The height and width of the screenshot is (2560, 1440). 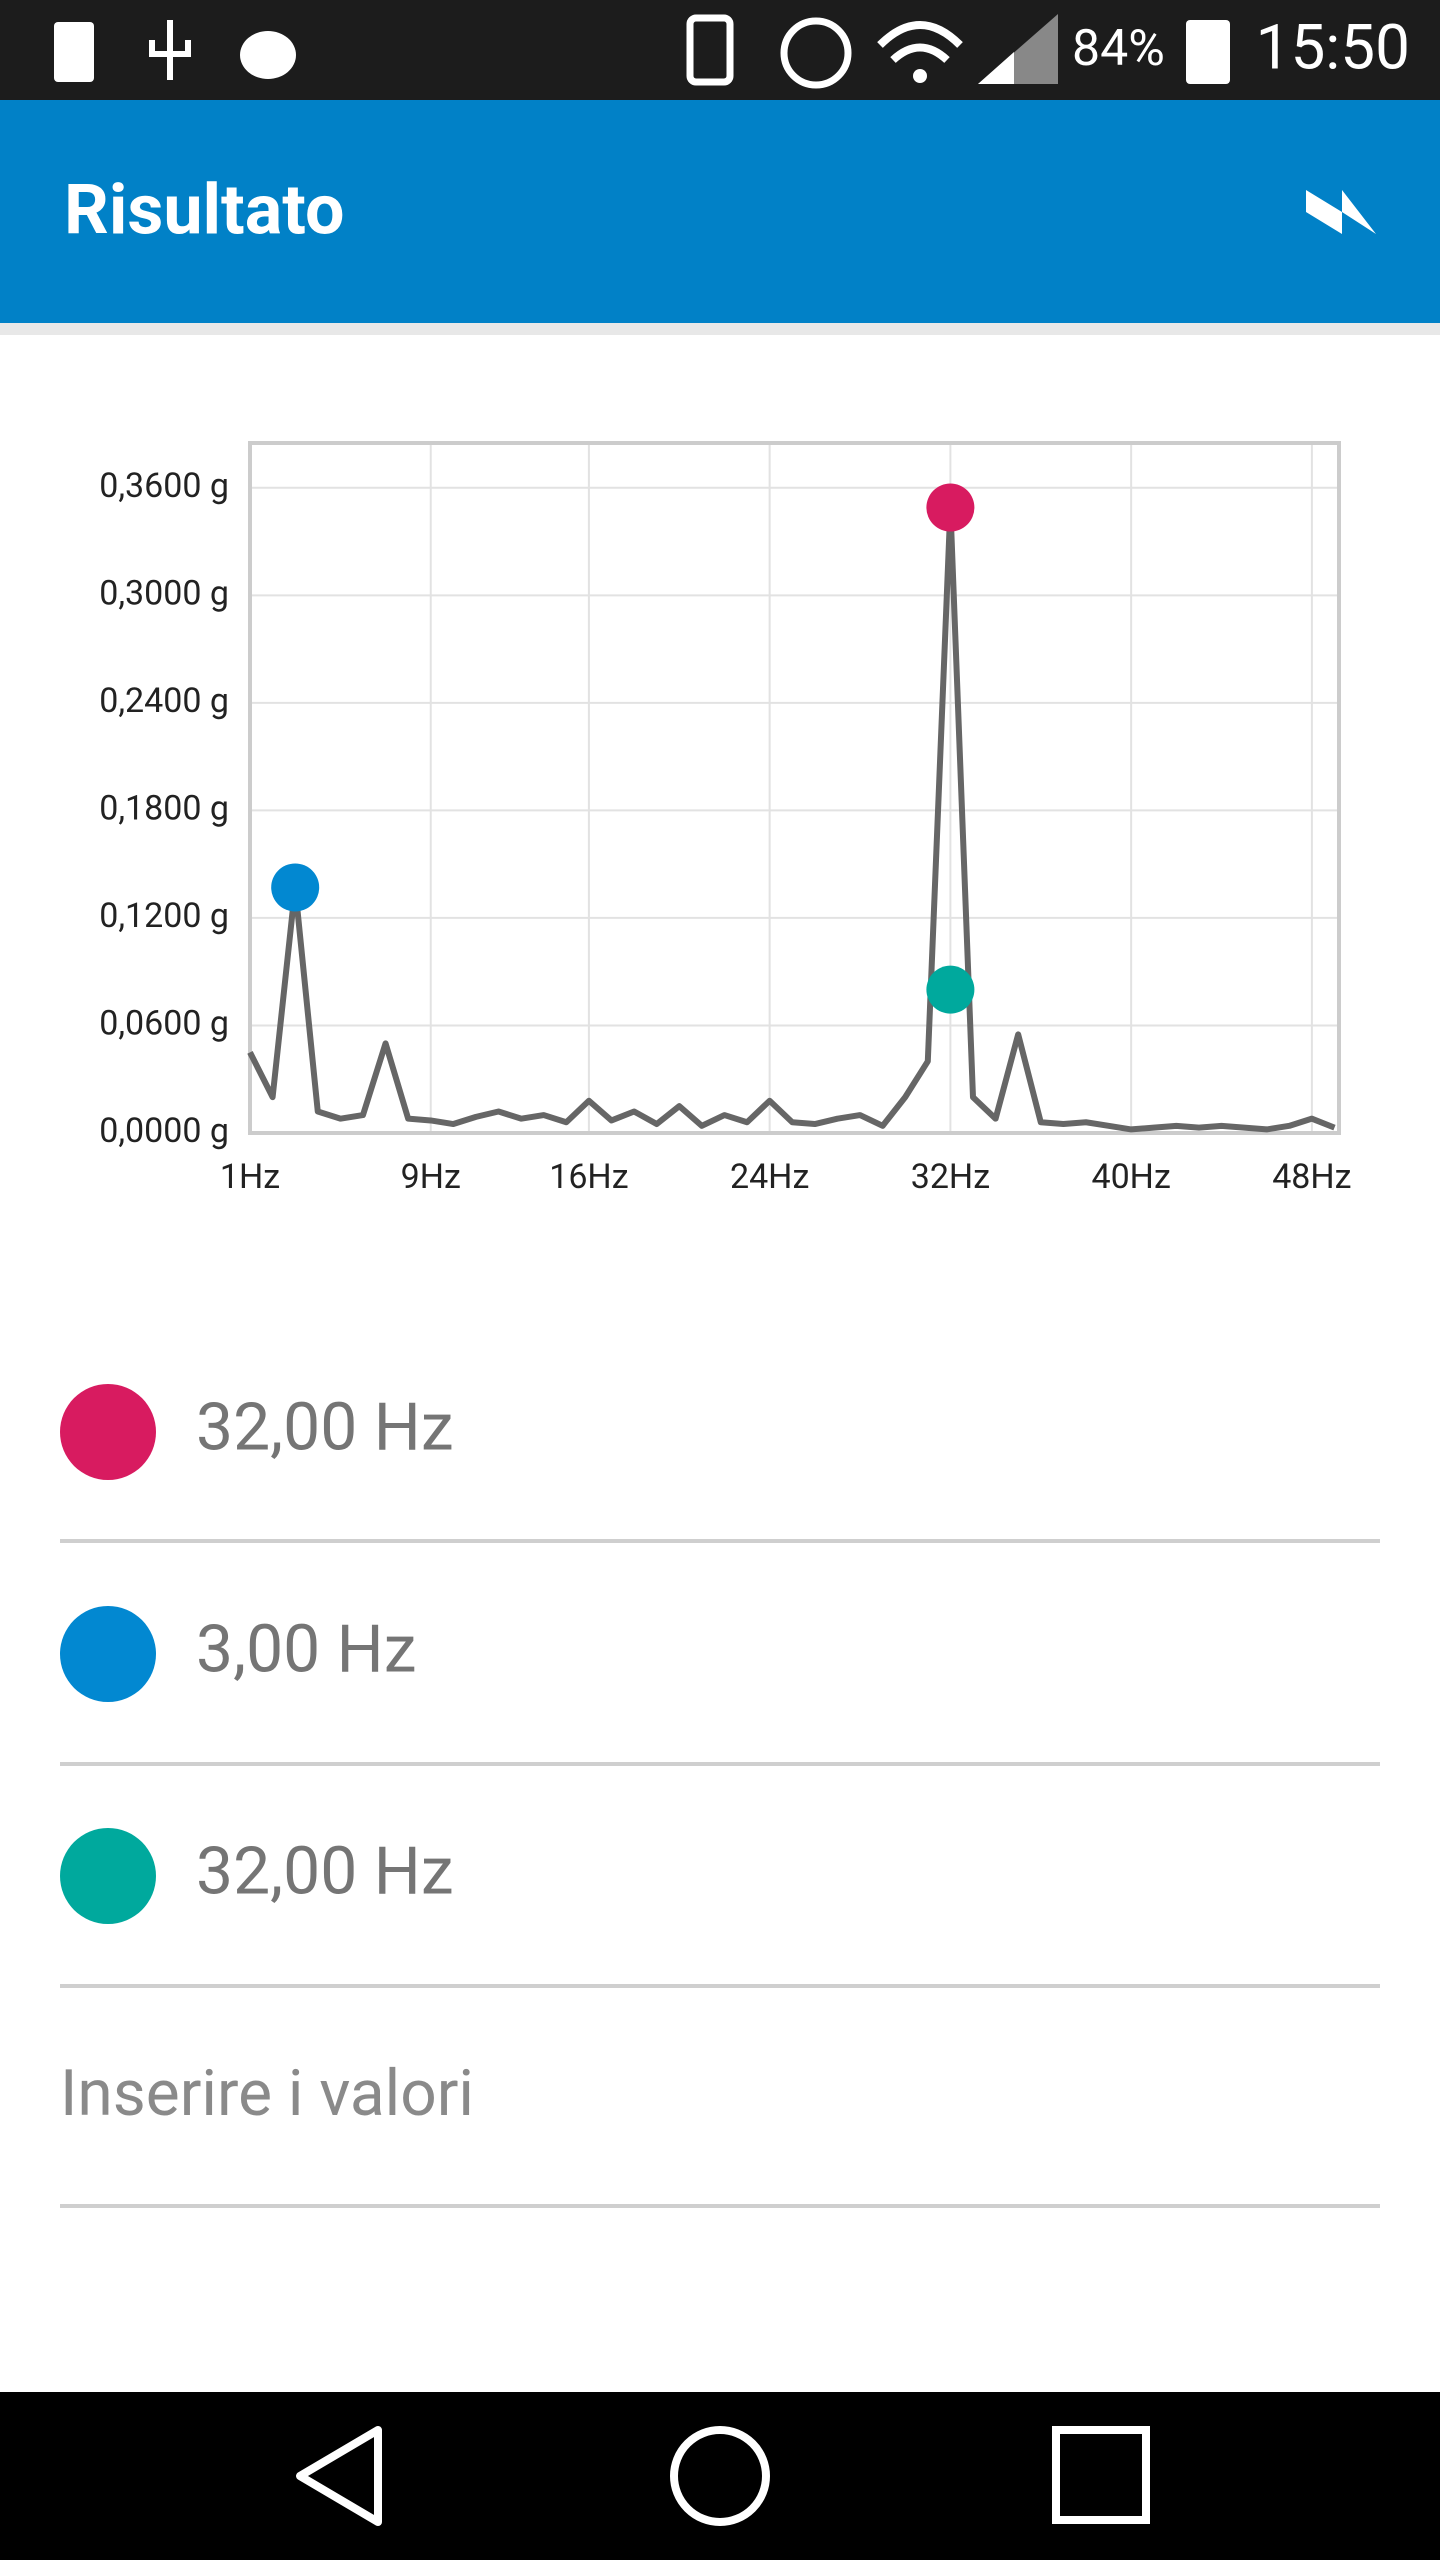 I want to click on x-tick-label: 48Hz, so click(x=1311, y=1177).